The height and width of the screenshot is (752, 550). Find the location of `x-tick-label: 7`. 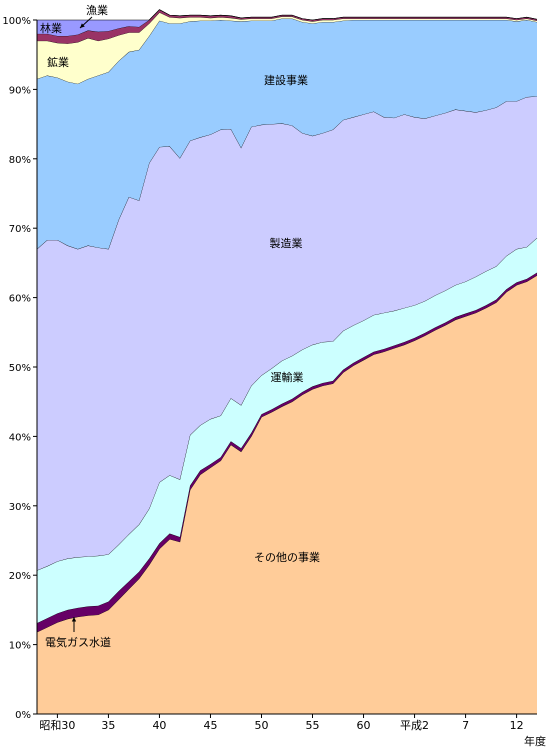

x-tick-label: 7 is located at coordinates (465, 725).